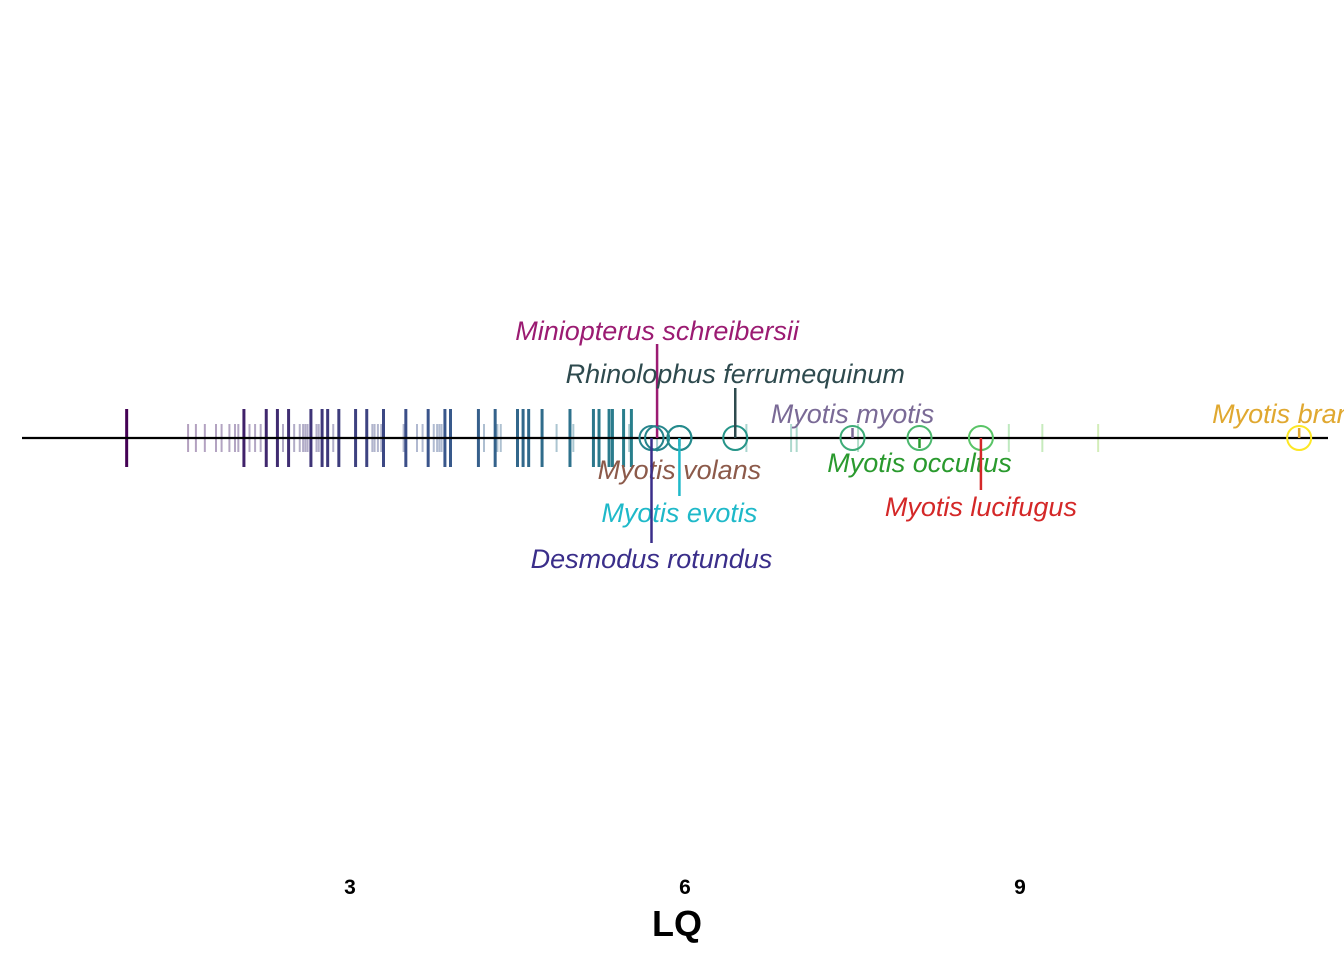  What do you see at coordinates (657, 331) in the screenshot?
I see `species-label: Miniopterus schreibersii` at bounding box center [657, 331].